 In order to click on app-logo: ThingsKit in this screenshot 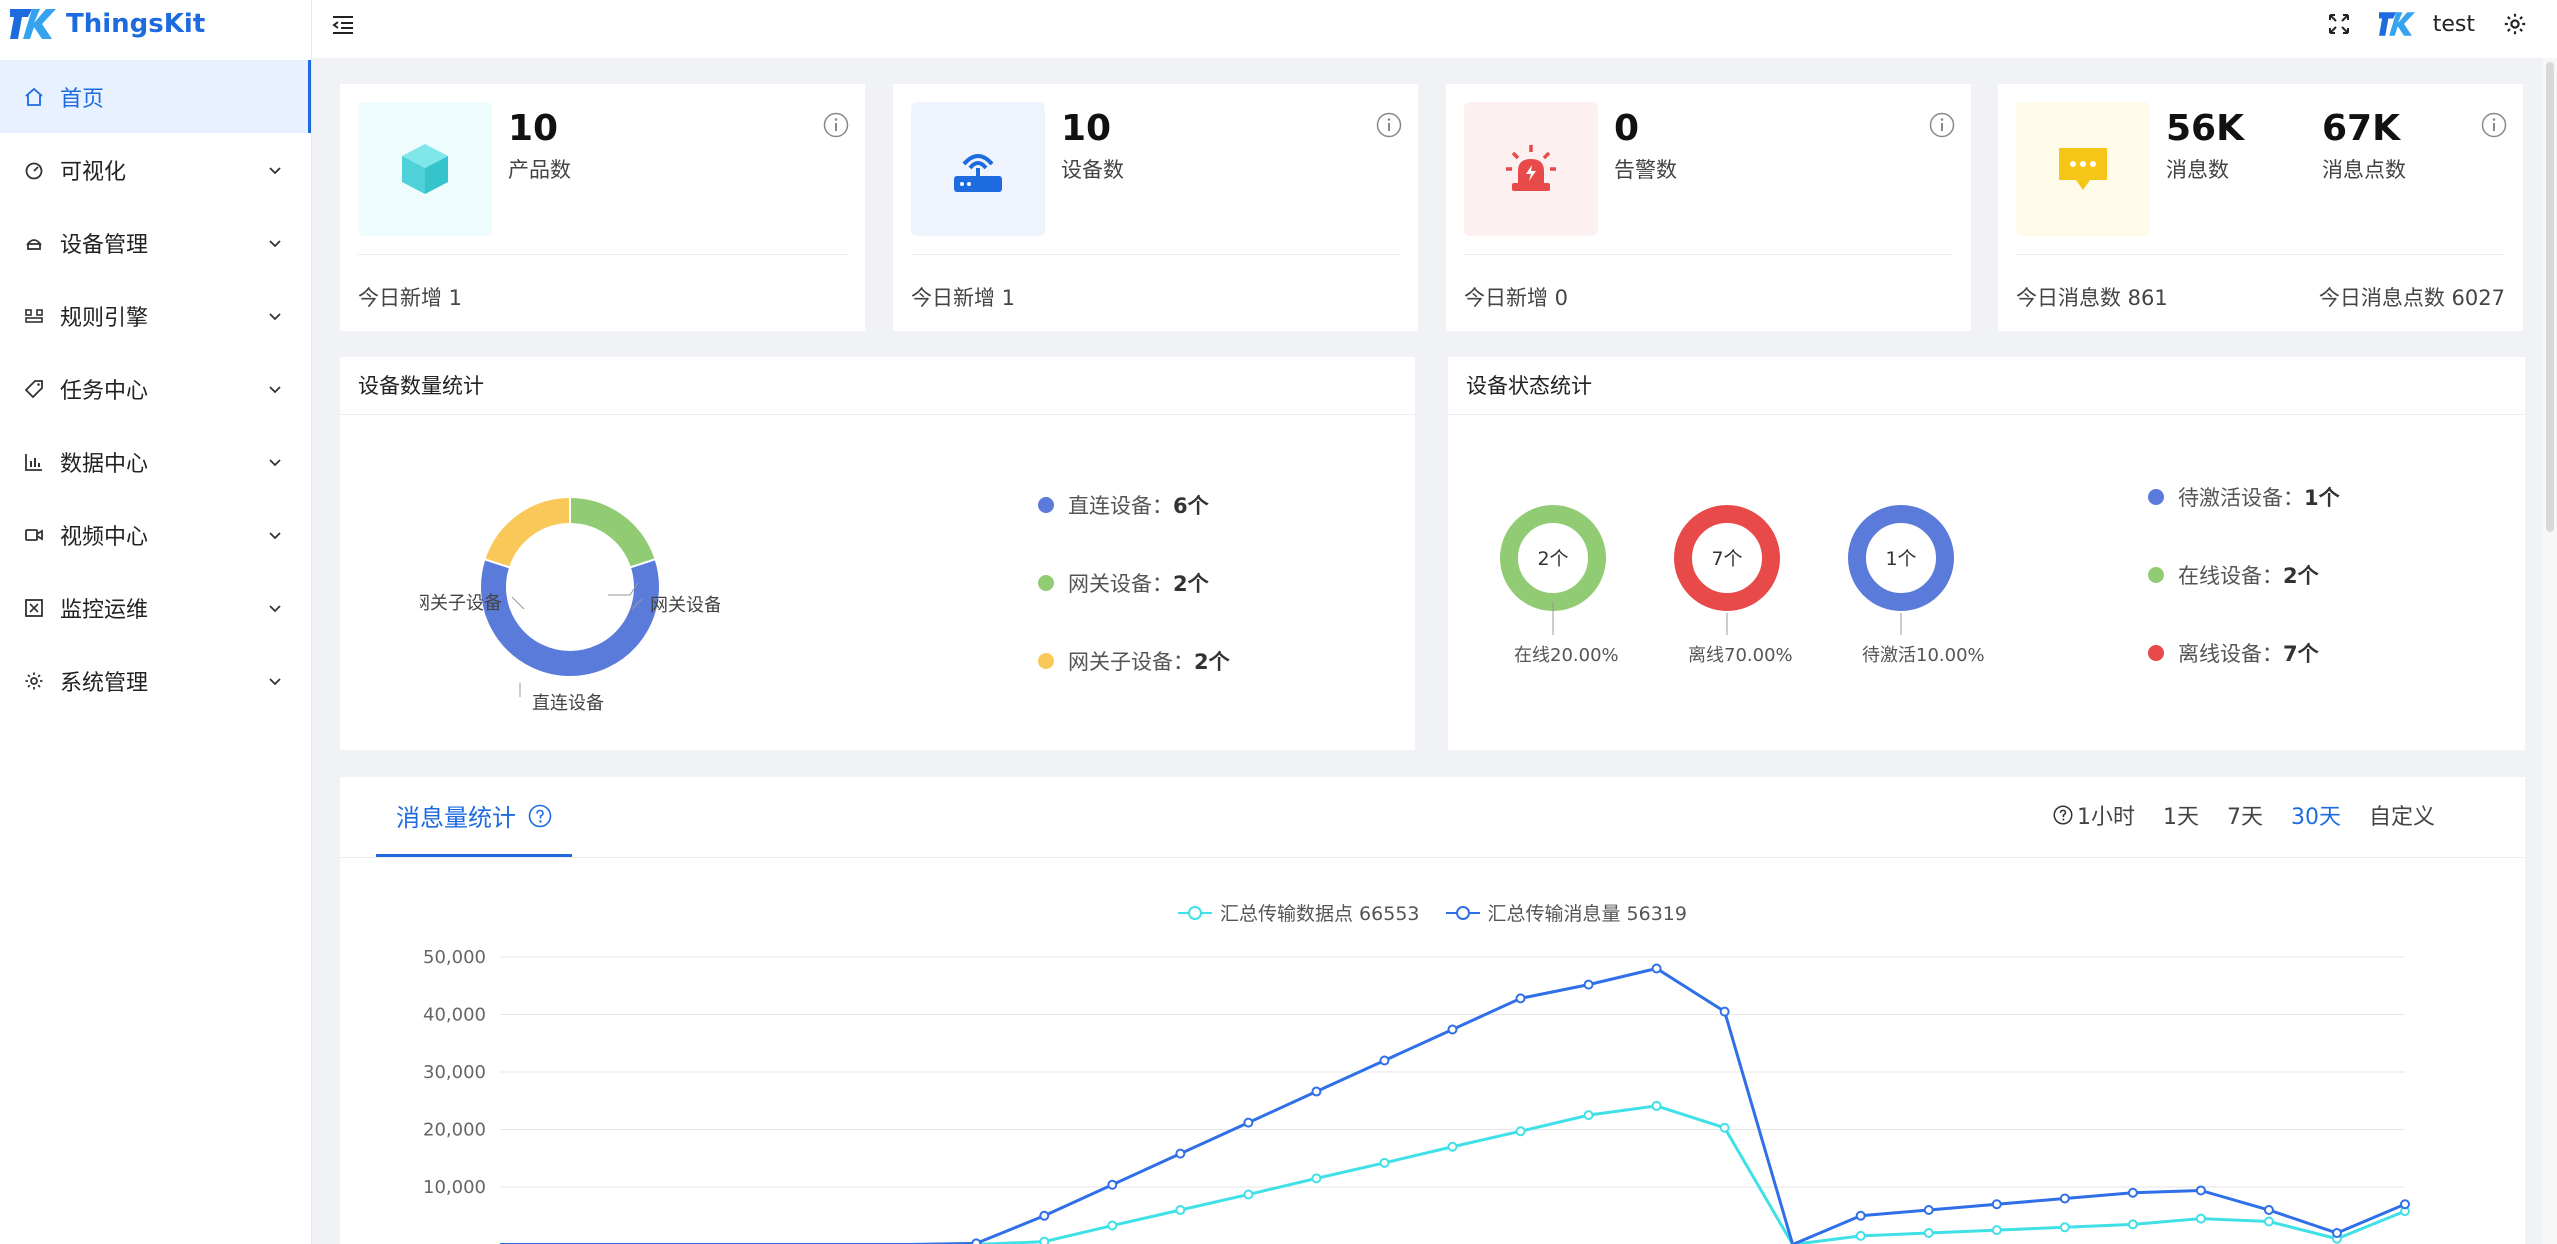, I will do `click(107, 24)`.